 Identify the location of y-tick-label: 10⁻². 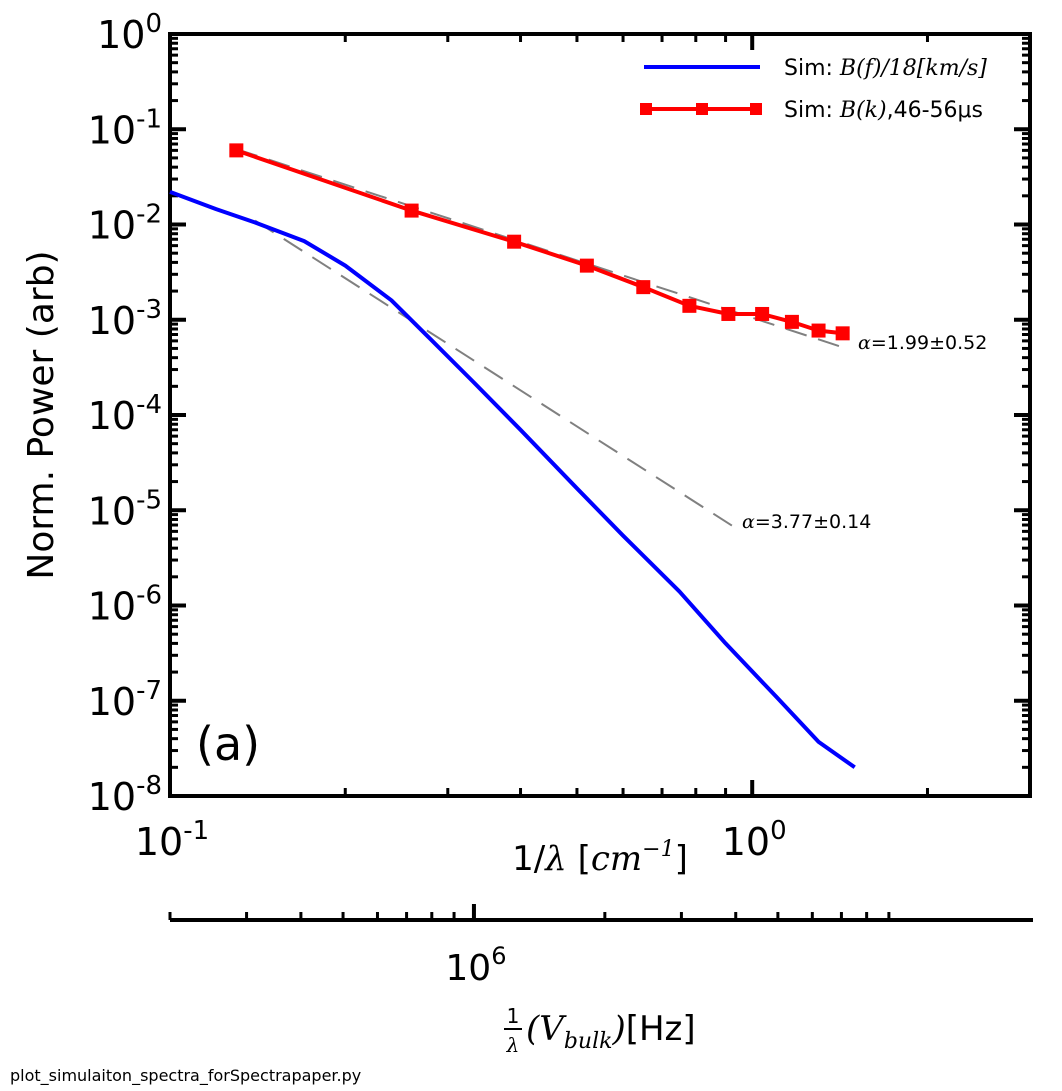
(125, 224).